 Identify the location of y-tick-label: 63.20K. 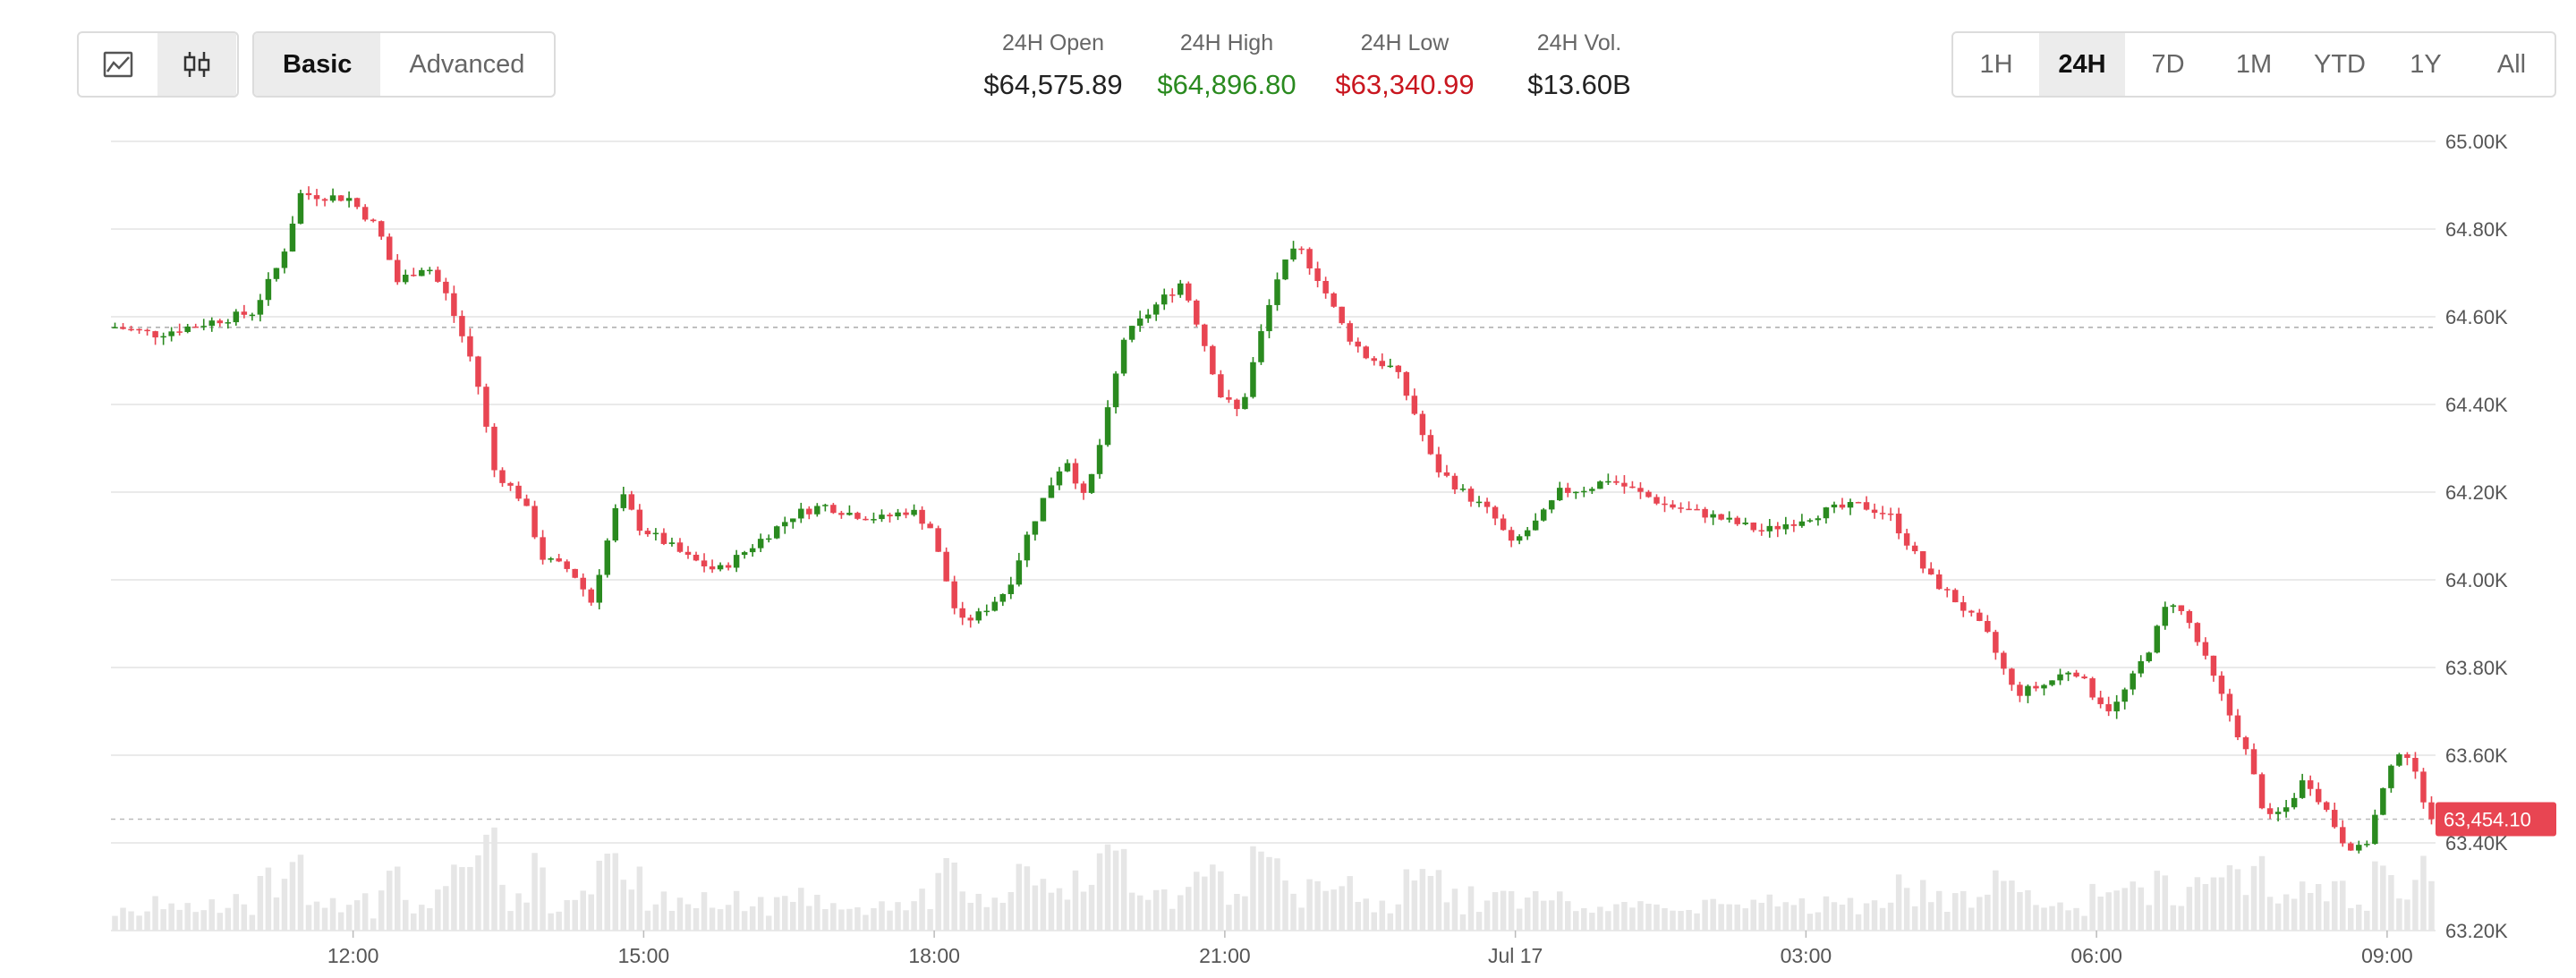
(2476, 931).